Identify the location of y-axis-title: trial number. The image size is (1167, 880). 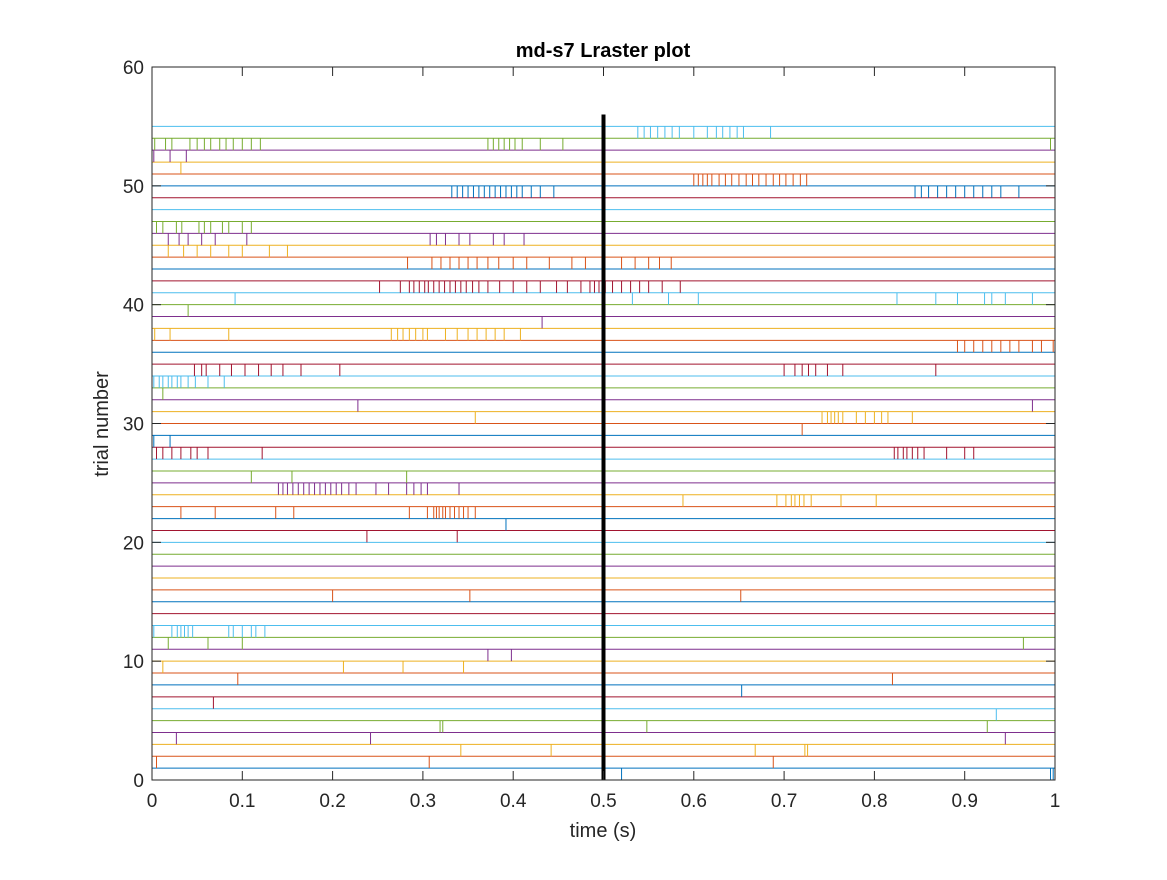
(102, 424).